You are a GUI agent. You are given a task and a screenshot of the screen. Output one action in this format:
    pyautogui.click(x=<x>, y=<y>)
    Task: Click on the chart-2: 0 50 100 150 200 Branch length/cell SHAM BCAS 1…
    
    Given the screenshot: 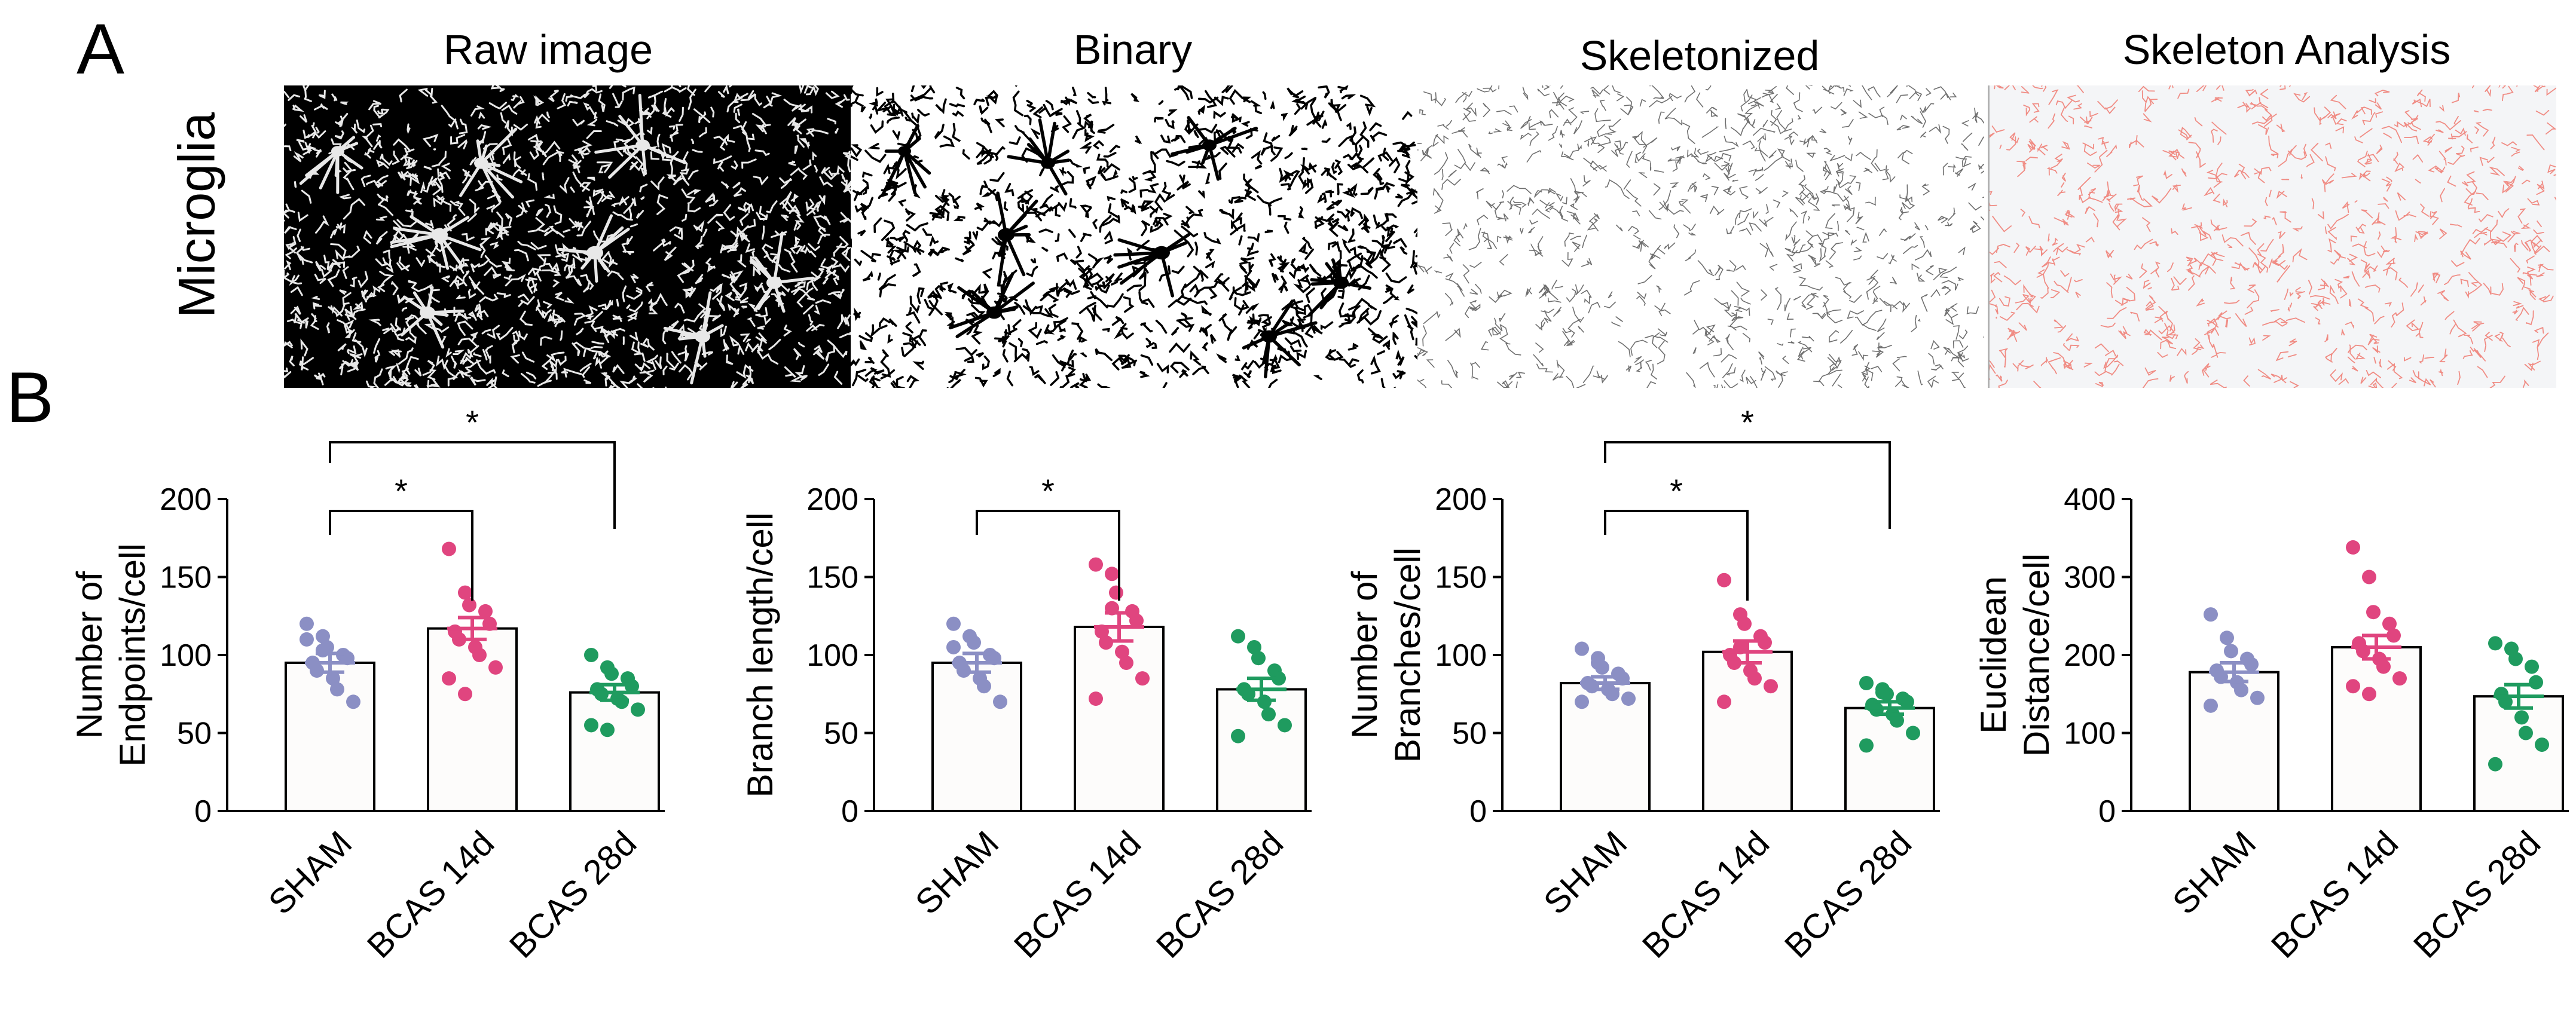 What is the action you would take?
    pyautogui.click(x=1026, y=719)
    